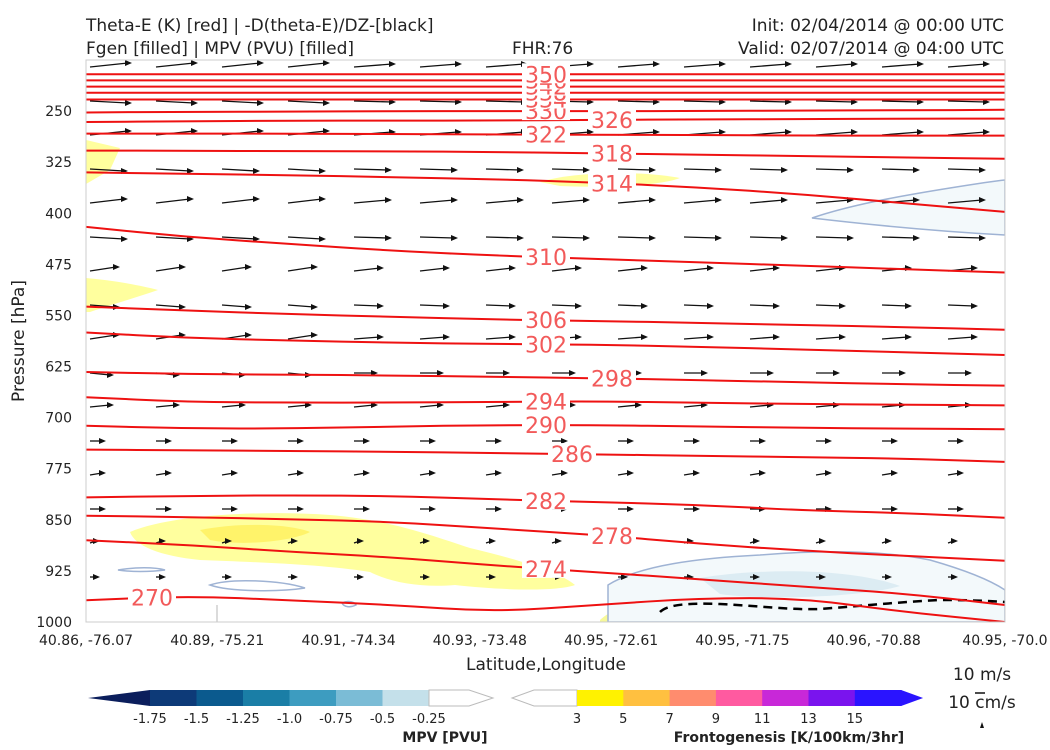 This screenshot has height=750, width=1050. What do you see at coordinates (577, 719) in the screenshot?
I see `colorbar-tick: 3` at bounding box center [577, 719].